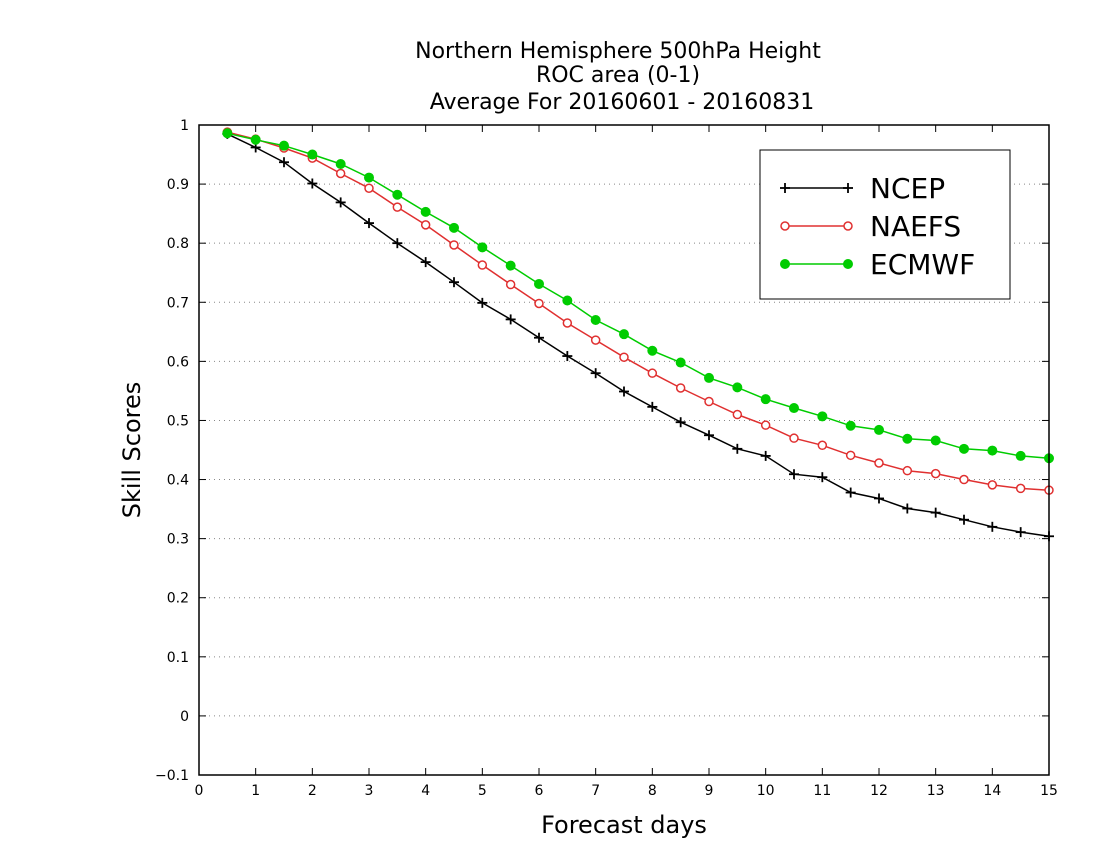  I want to click on legend-marker-naefs, so click(848, 226).